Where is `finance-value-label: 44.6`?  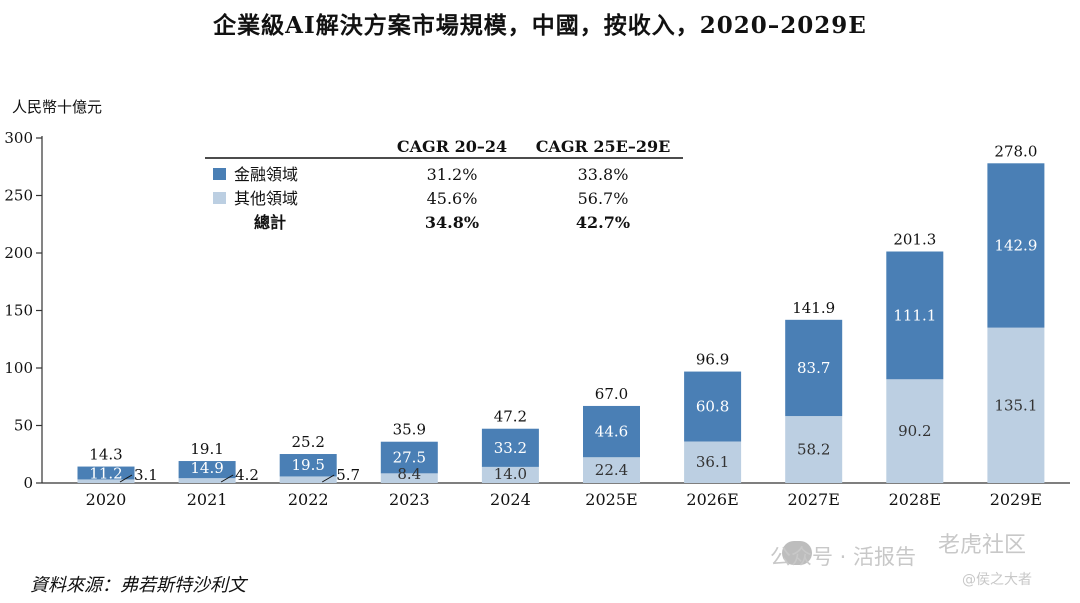 finance-value-label: 44.6 is located at coordinates (611, 432).